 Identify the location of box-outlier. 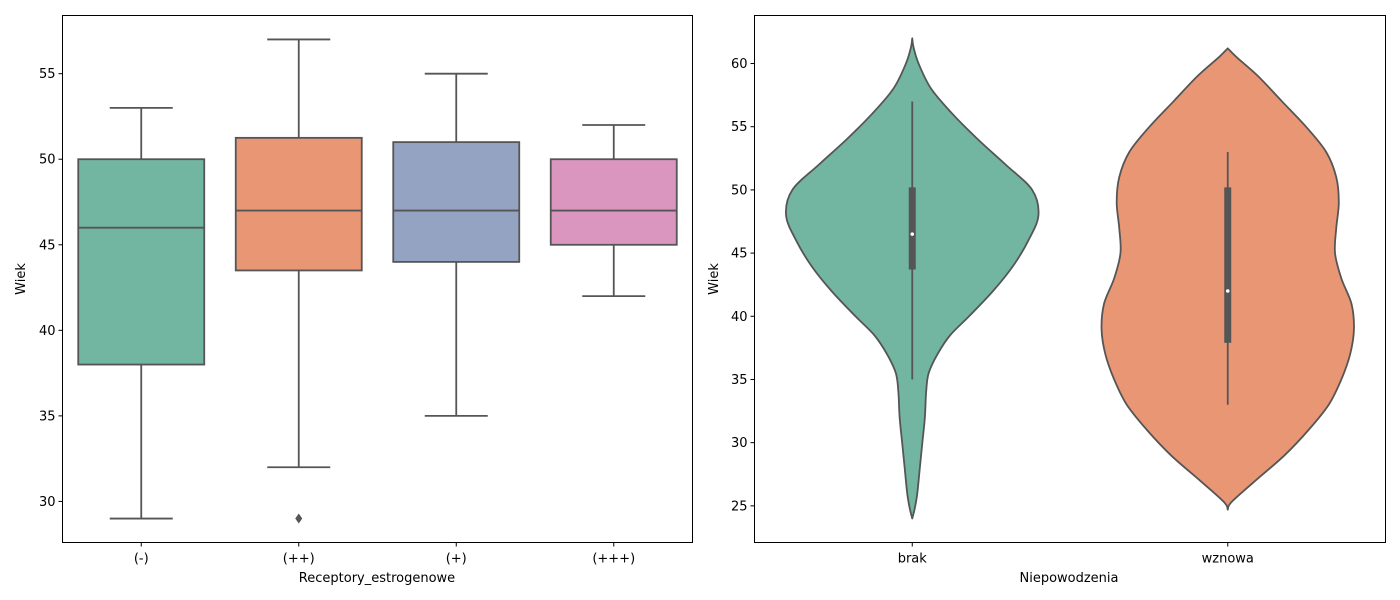
(299, 518).